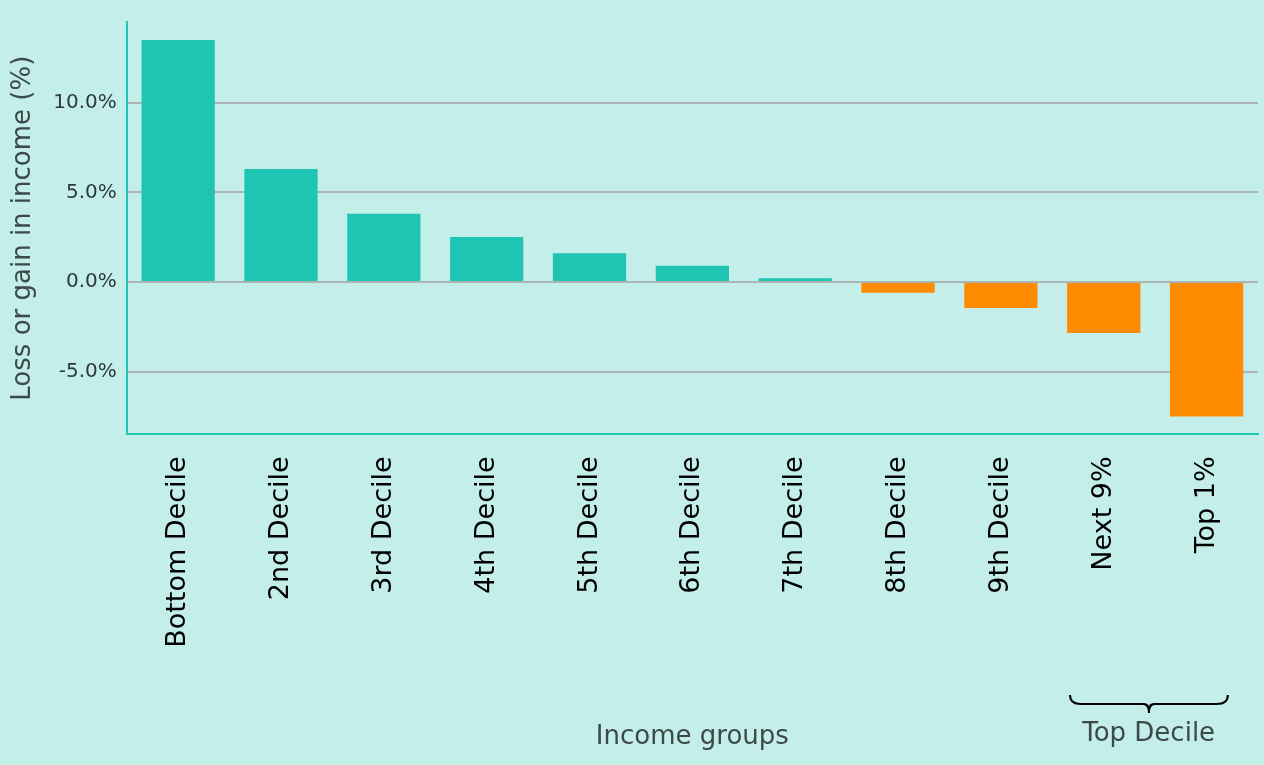 The height and width of the screenshot is (765, 1264). What do you see at coordinates (1204, 505) in the screenshot?
I see `x-tick-label: Top 1%` at bounding box center [1204, 505].